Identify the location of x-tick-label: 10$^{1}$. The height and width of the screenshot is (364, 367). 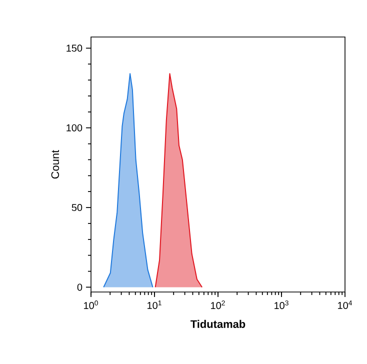
(155, 305).